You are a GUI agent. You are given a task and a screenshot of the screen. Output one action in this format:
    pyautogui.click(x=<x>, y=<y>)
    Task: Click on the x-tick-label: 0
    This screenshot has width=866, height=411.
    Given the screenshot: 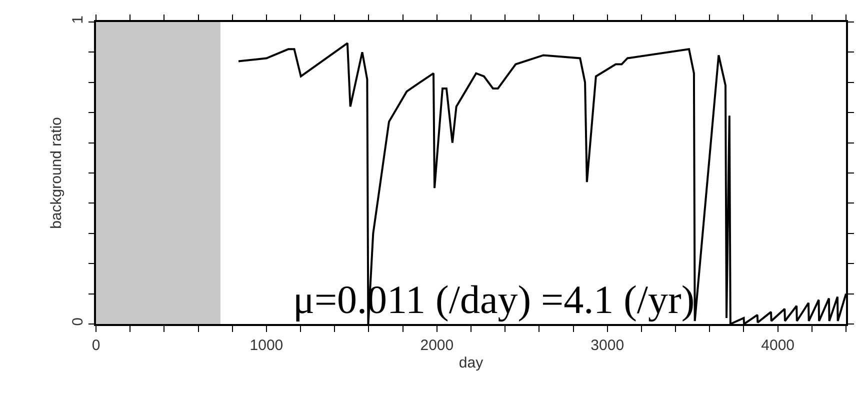 What is the action you would take?
    pyautogui.click(x=96, y=345)
    